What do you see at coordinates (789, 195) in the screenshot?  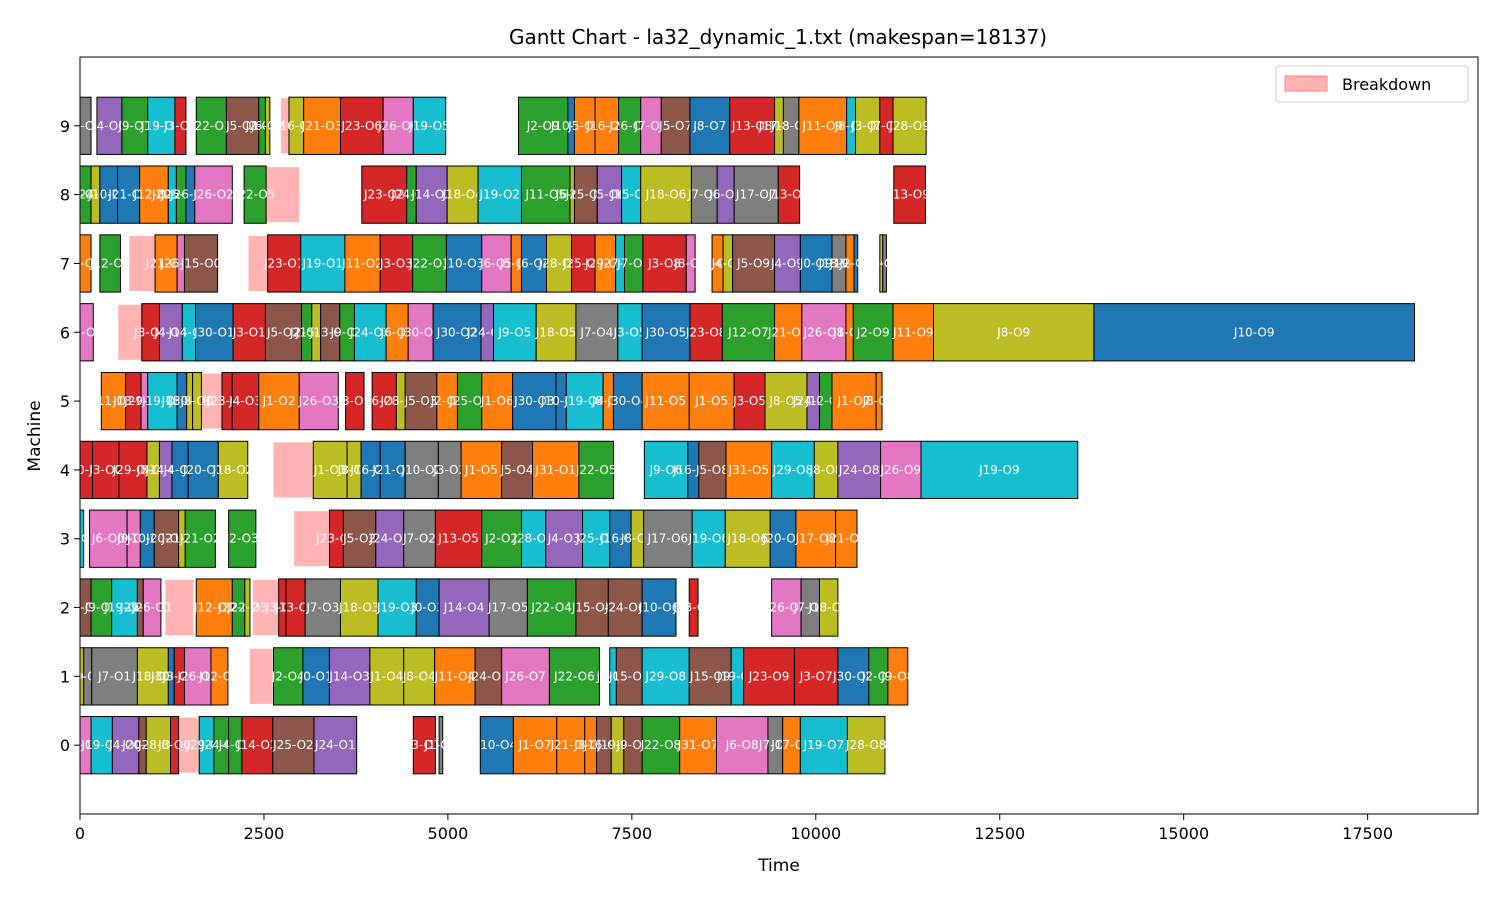 I see `operation-label: J13-O9` at bounding box center [789, 195].